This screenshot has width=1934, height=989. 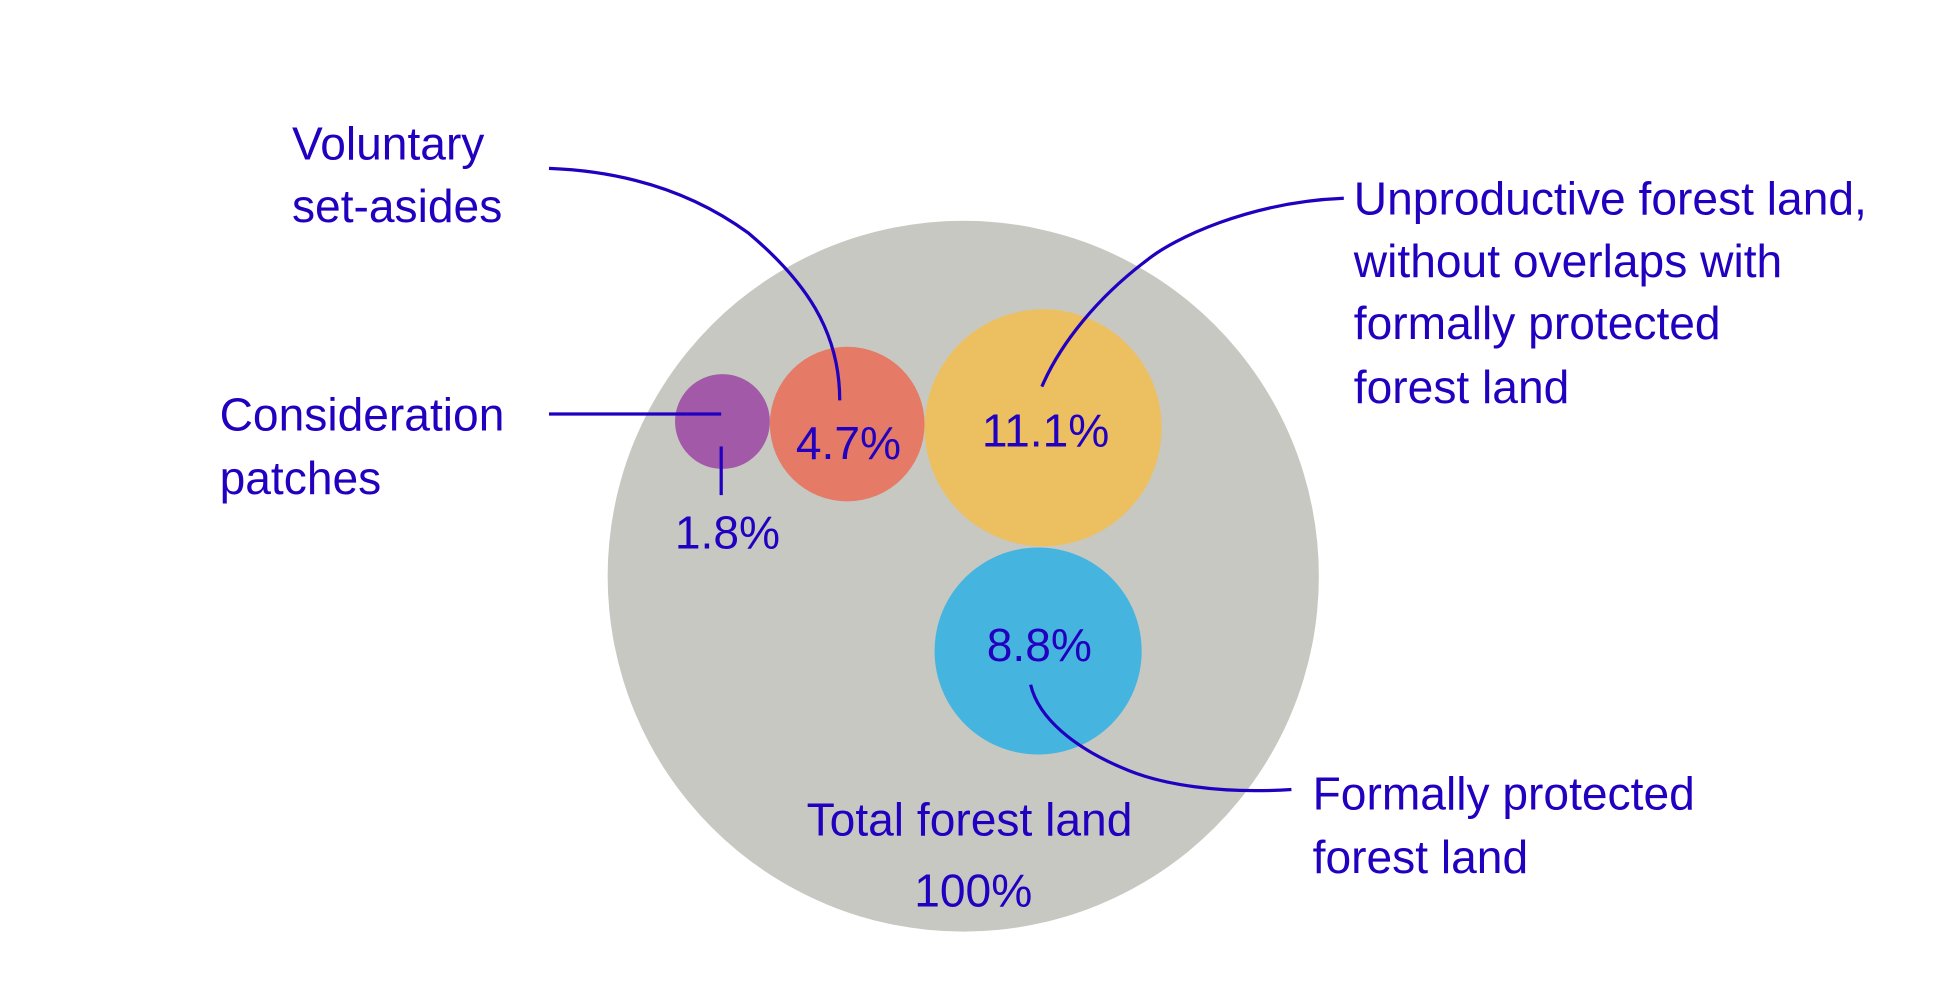 What do you see at coordinates (1045, 430) in the screenshot?
I see `value-label-unproductive: 11.1%` at bounding box center [1045, 430].